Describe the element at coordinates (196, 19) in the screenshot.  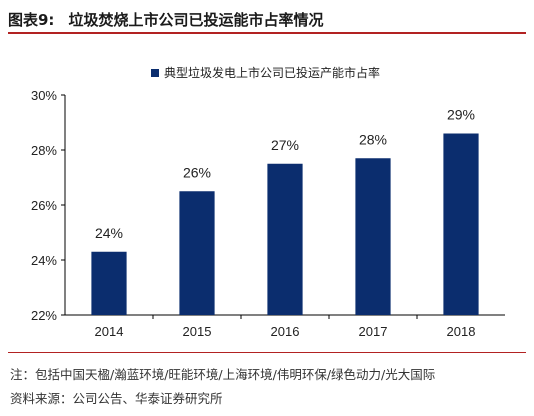
I see `figure-title-text: 垃圾焚烧上市公司已投运能市占率情况` at that location.